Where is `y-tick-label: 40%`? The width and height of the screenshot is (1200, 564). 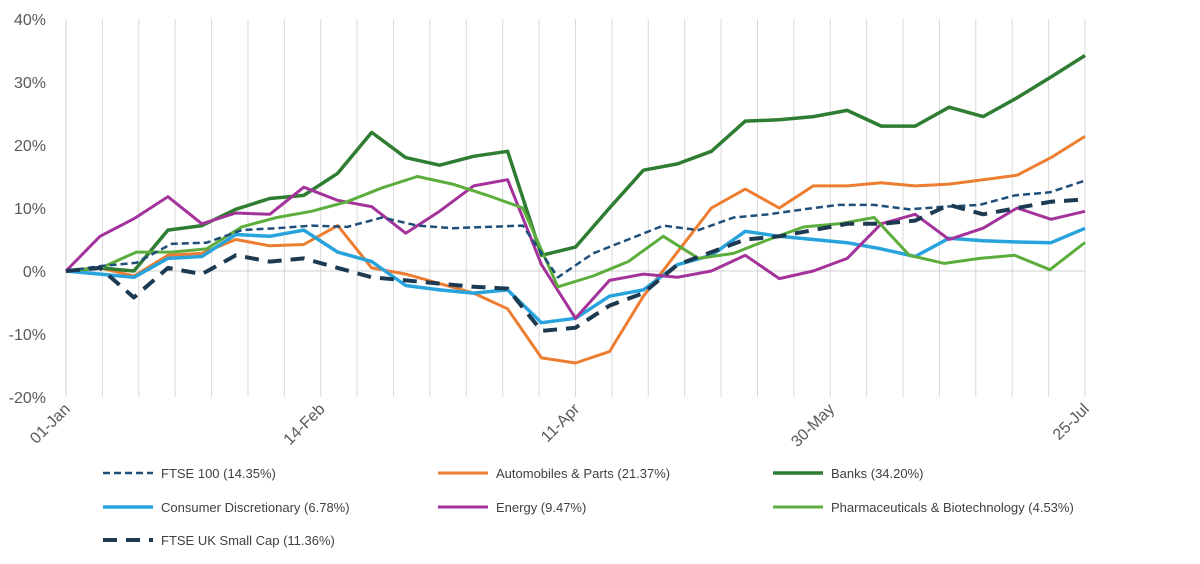
y-tick-label: 40% is located at coordinates (30, 20).